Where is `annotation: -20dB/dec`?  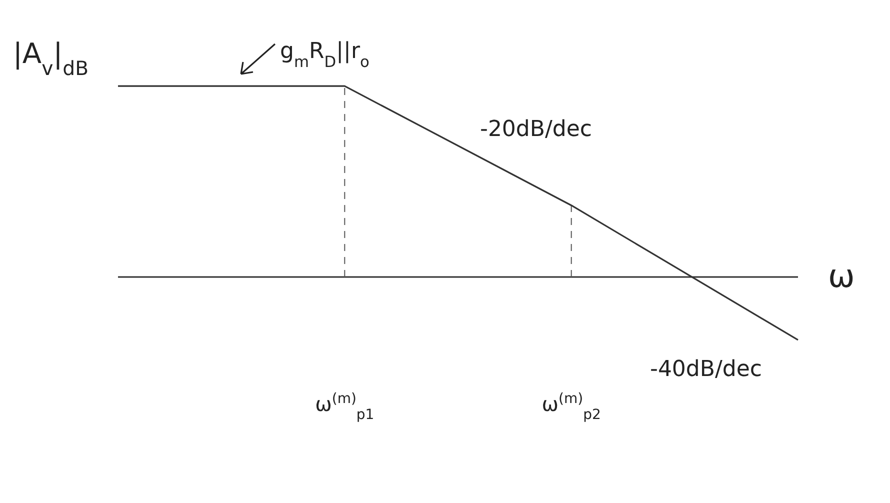 annotation: -20dB/dec is located at coordinates (536, 129).